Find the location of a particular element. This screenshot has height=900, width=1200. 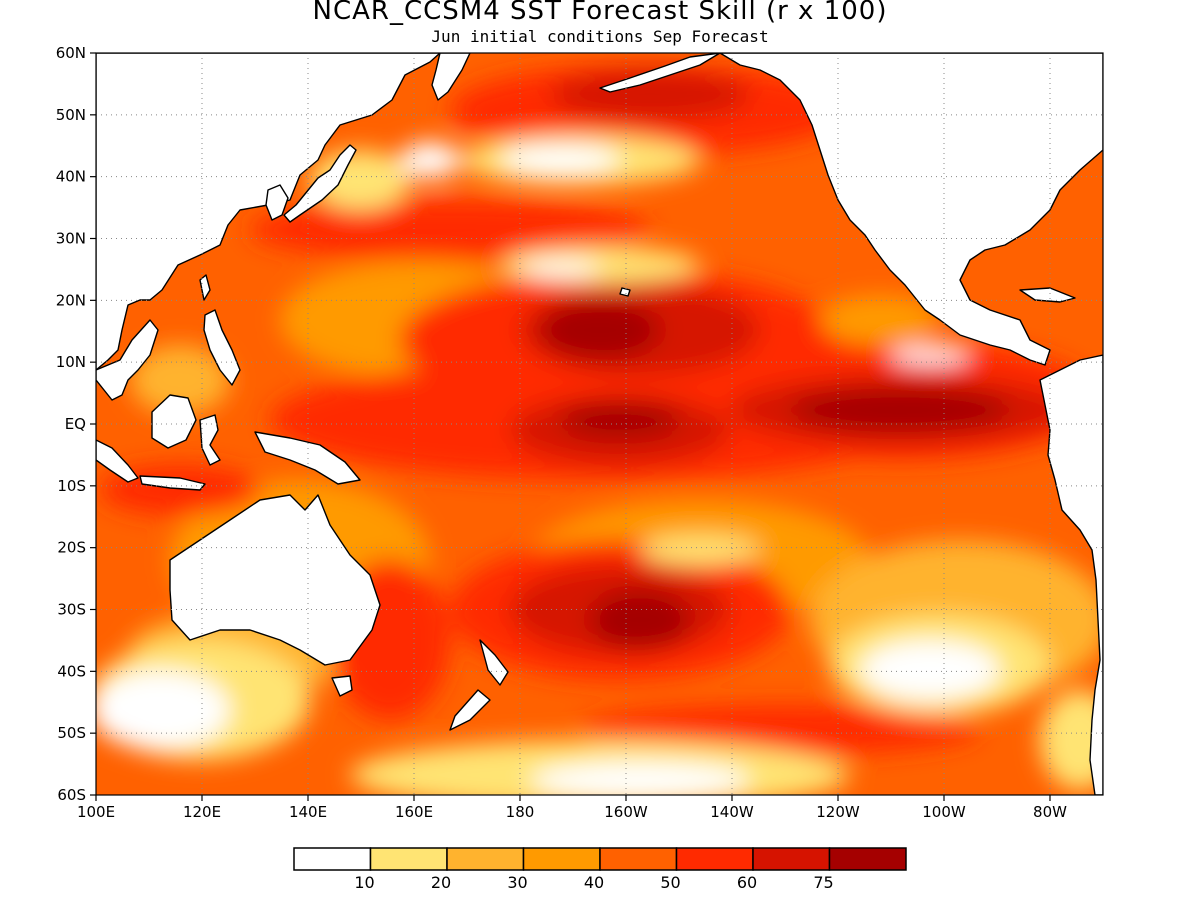

lat-tick-label: EQ is located at coordinates (75, 424).